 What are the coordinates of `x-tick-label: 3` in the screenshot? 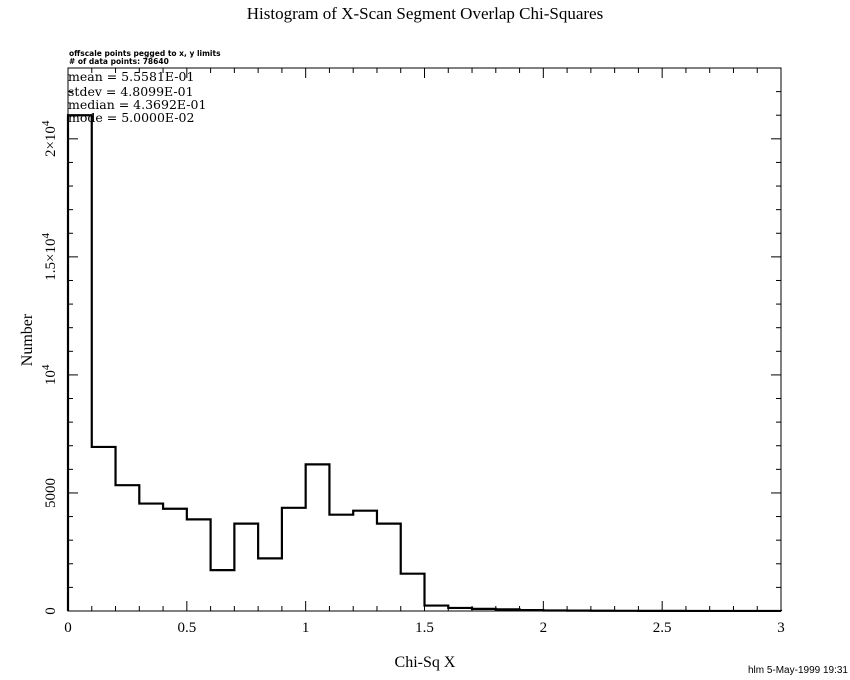 It's located at (781, 628).